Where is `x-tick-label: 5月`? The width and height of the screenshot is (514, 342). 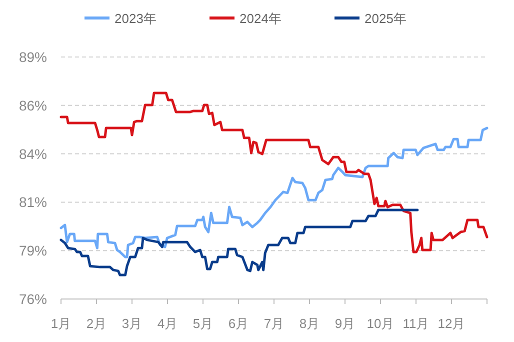 x-tick-label: 5月 is located at coordinates (203, 323).